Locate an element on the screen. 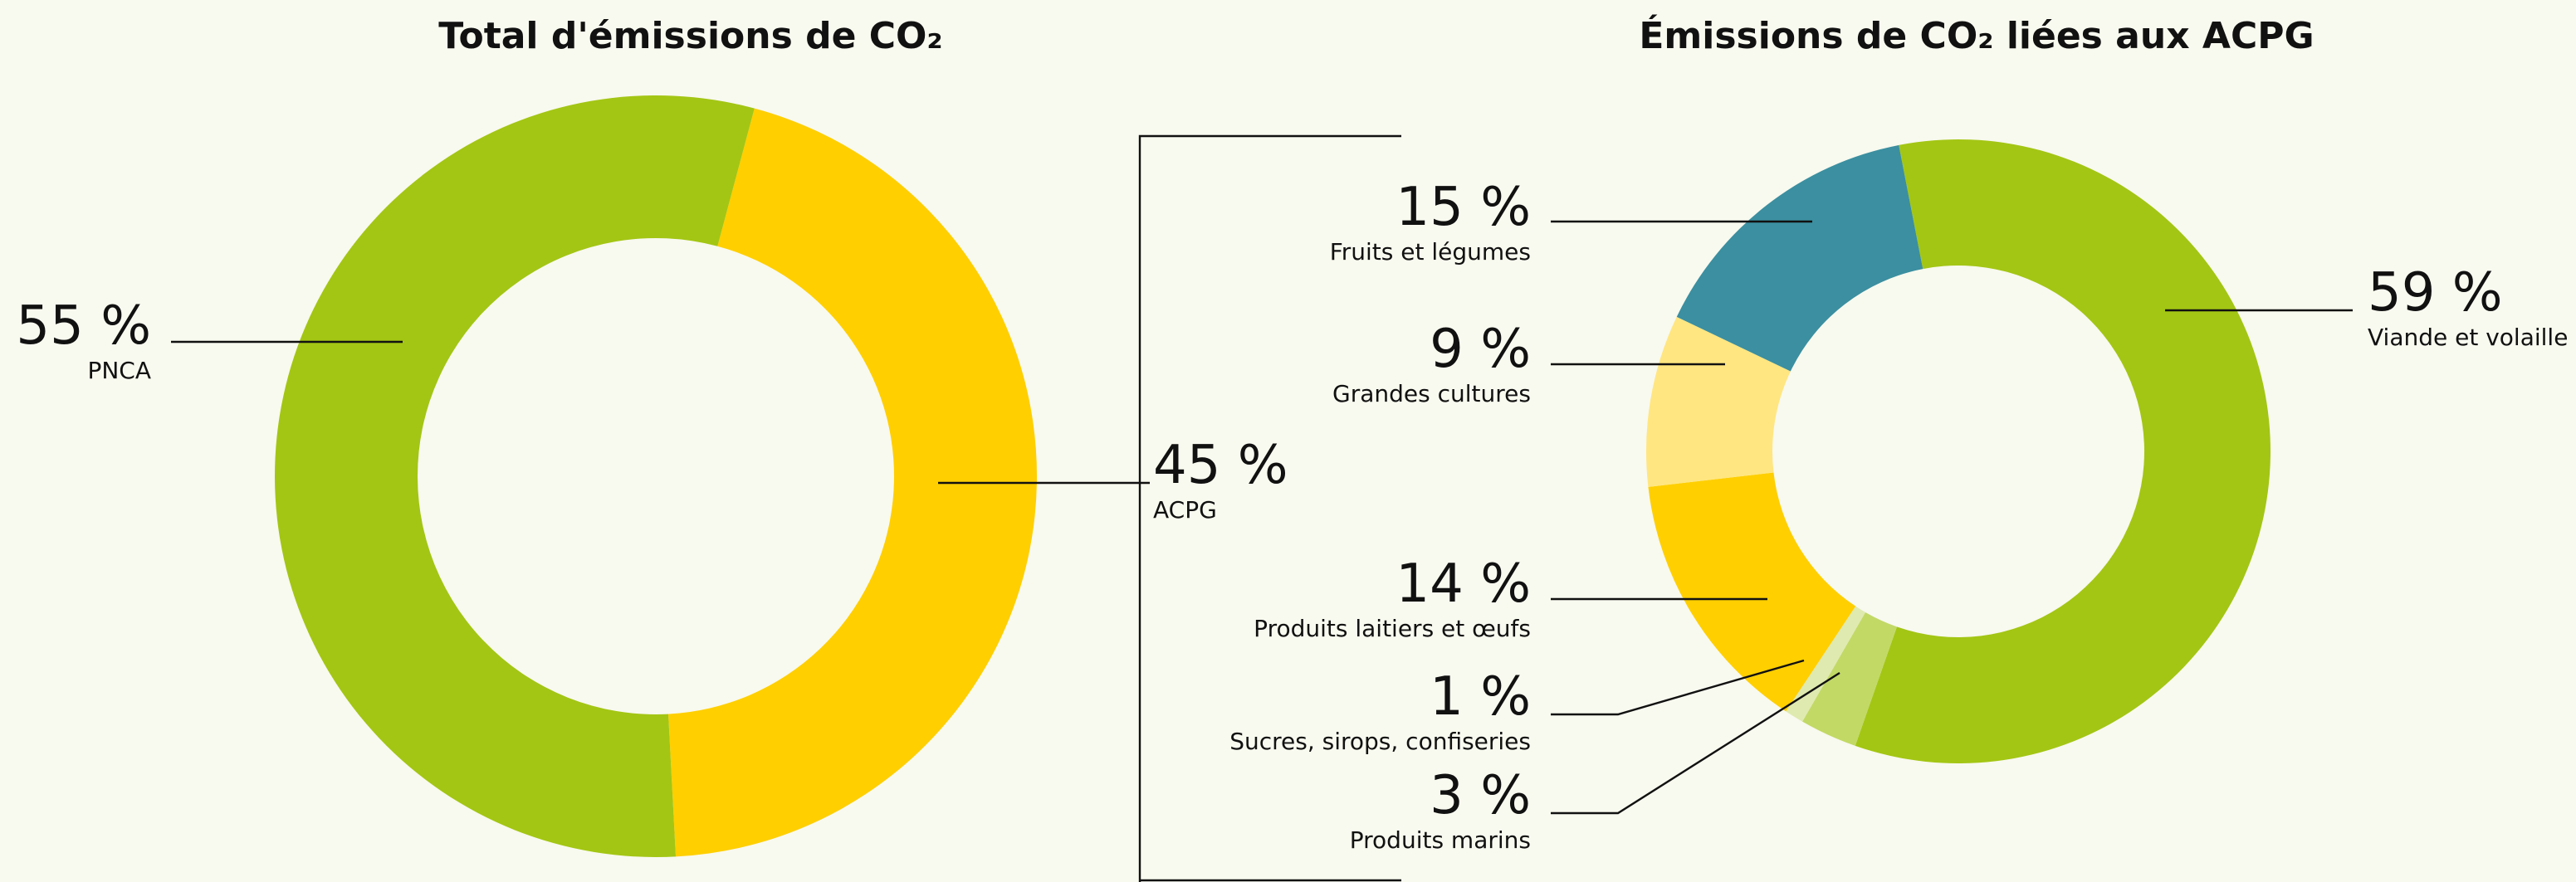 The width and height of the screenshot is (2576, 882). chart-title: Émissions de CO₂ liées aux ACPG is located at coordinates (1976, 35).